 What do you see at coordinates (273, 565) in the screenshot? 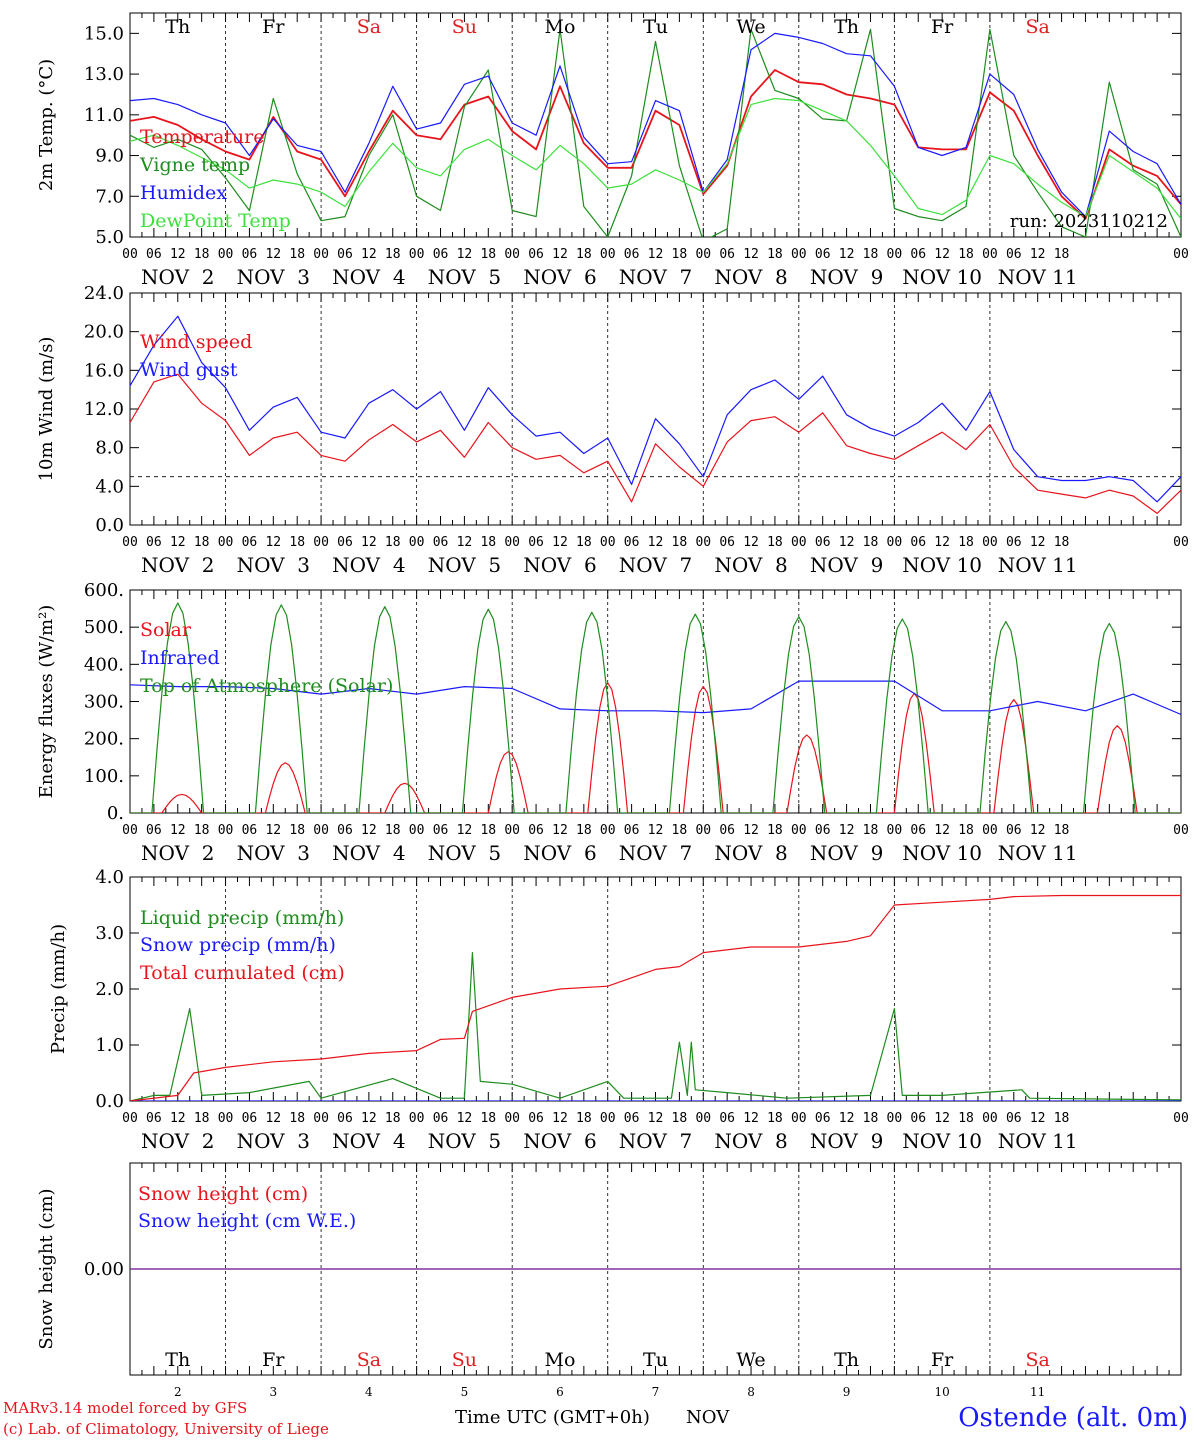
I see `date-label: NOV 3` at bounding box center [273, 565].